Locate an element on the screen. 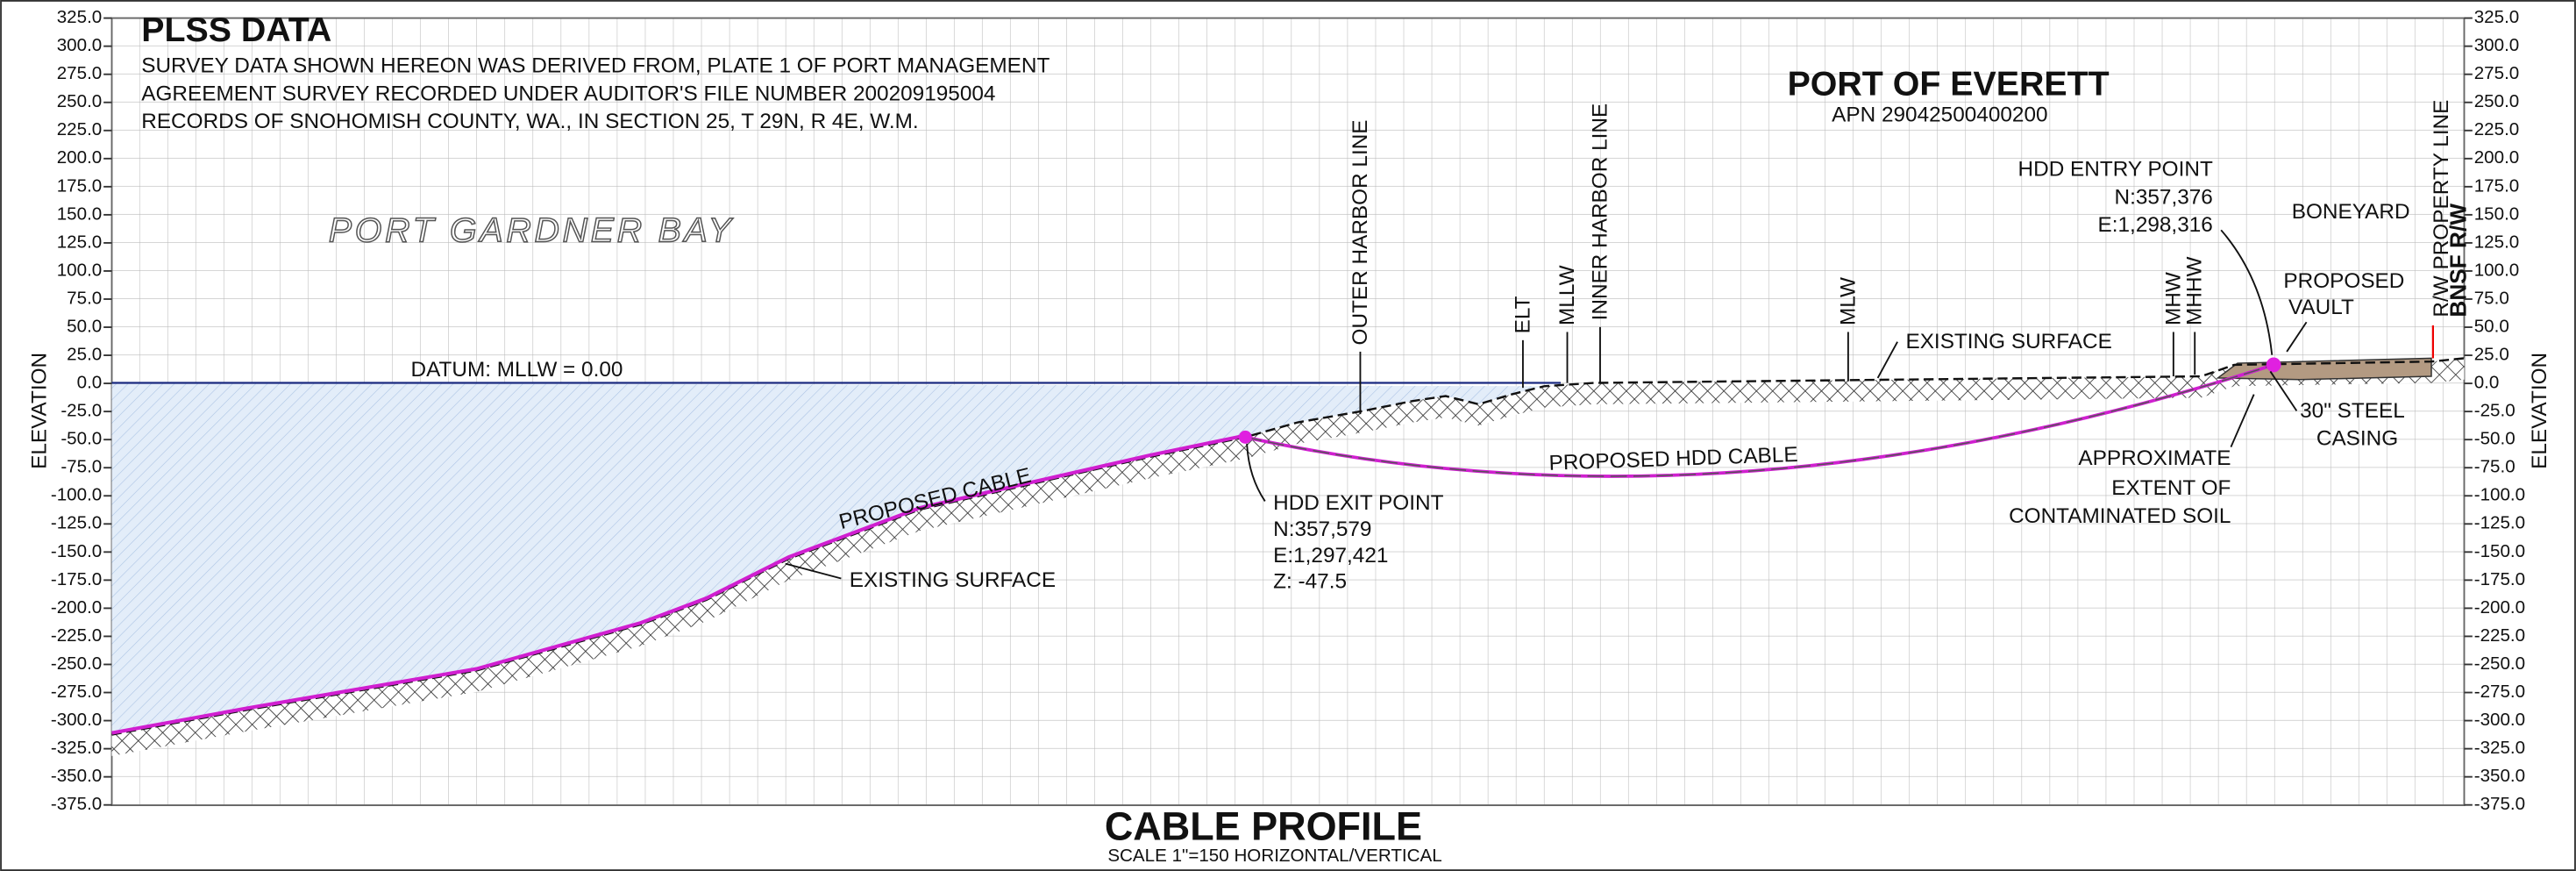 Image resolution: width=2576 pixels, height=871 pixels. entry-label: N:357,376 is located at coordinates (2163, 197).